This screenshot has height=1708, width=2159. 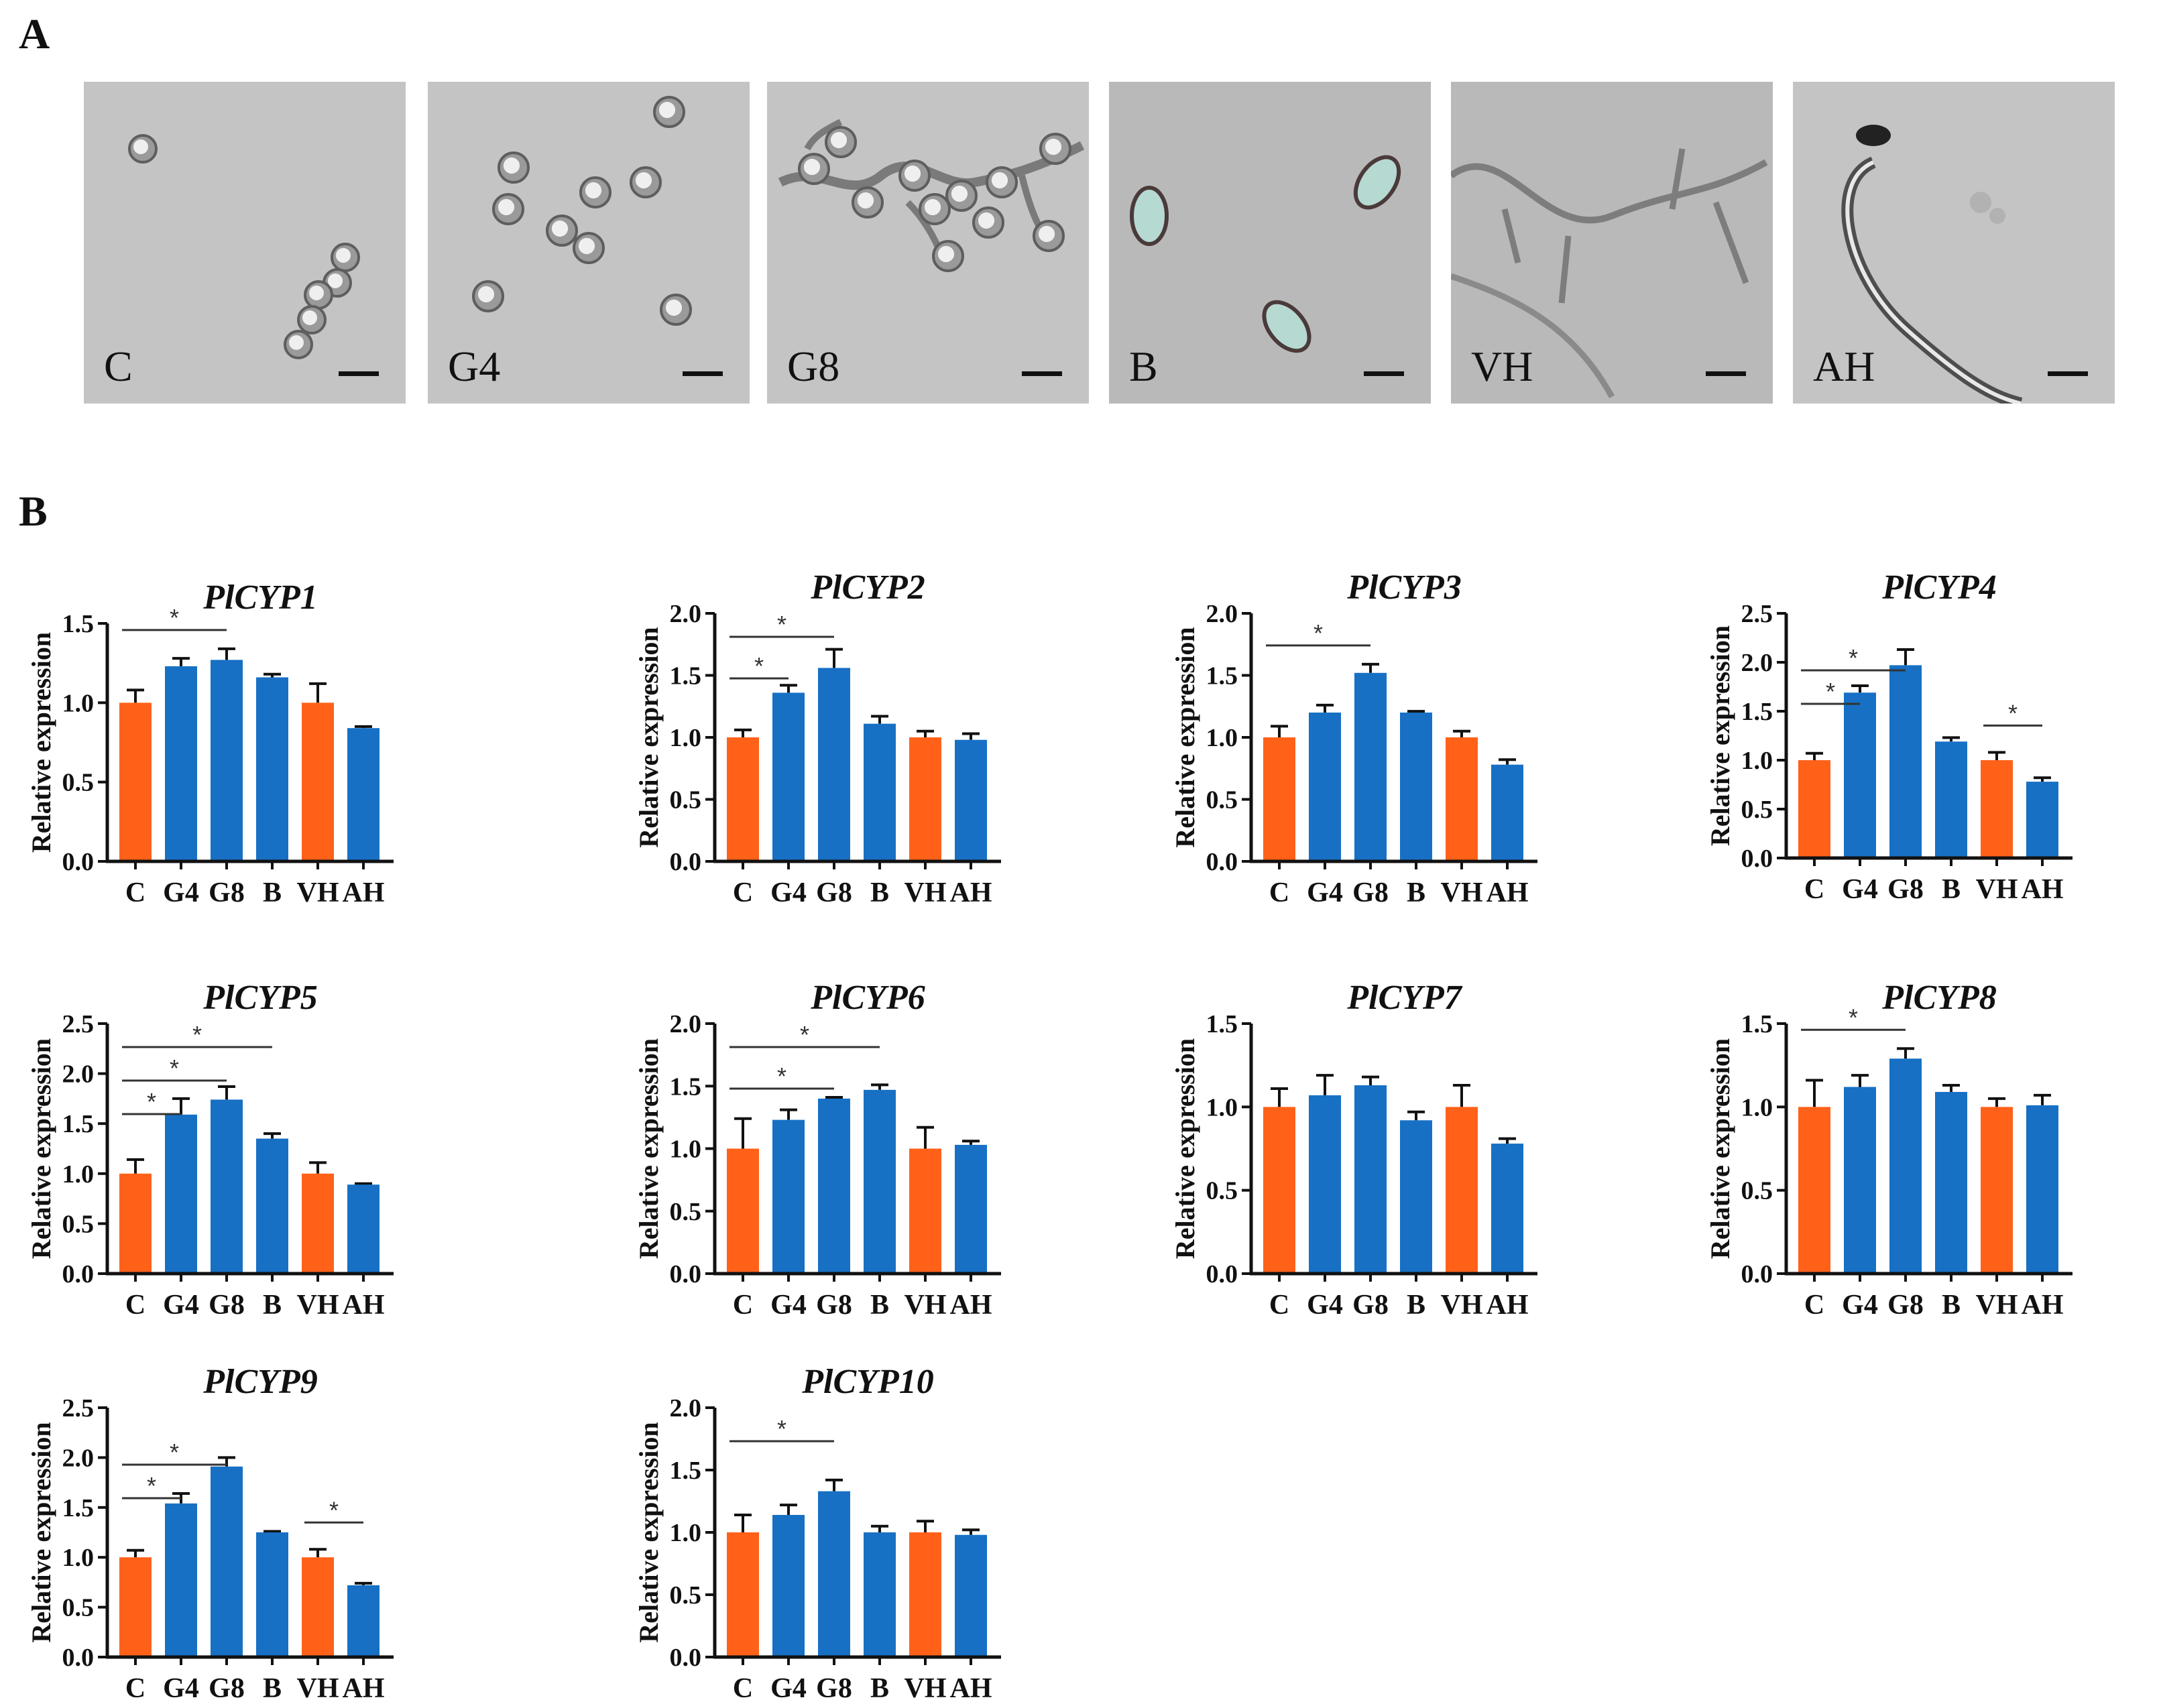 What do you see at coordinates (1997, 216) in the screenshot?
I see `spore` at bounding box center [1997, 216].